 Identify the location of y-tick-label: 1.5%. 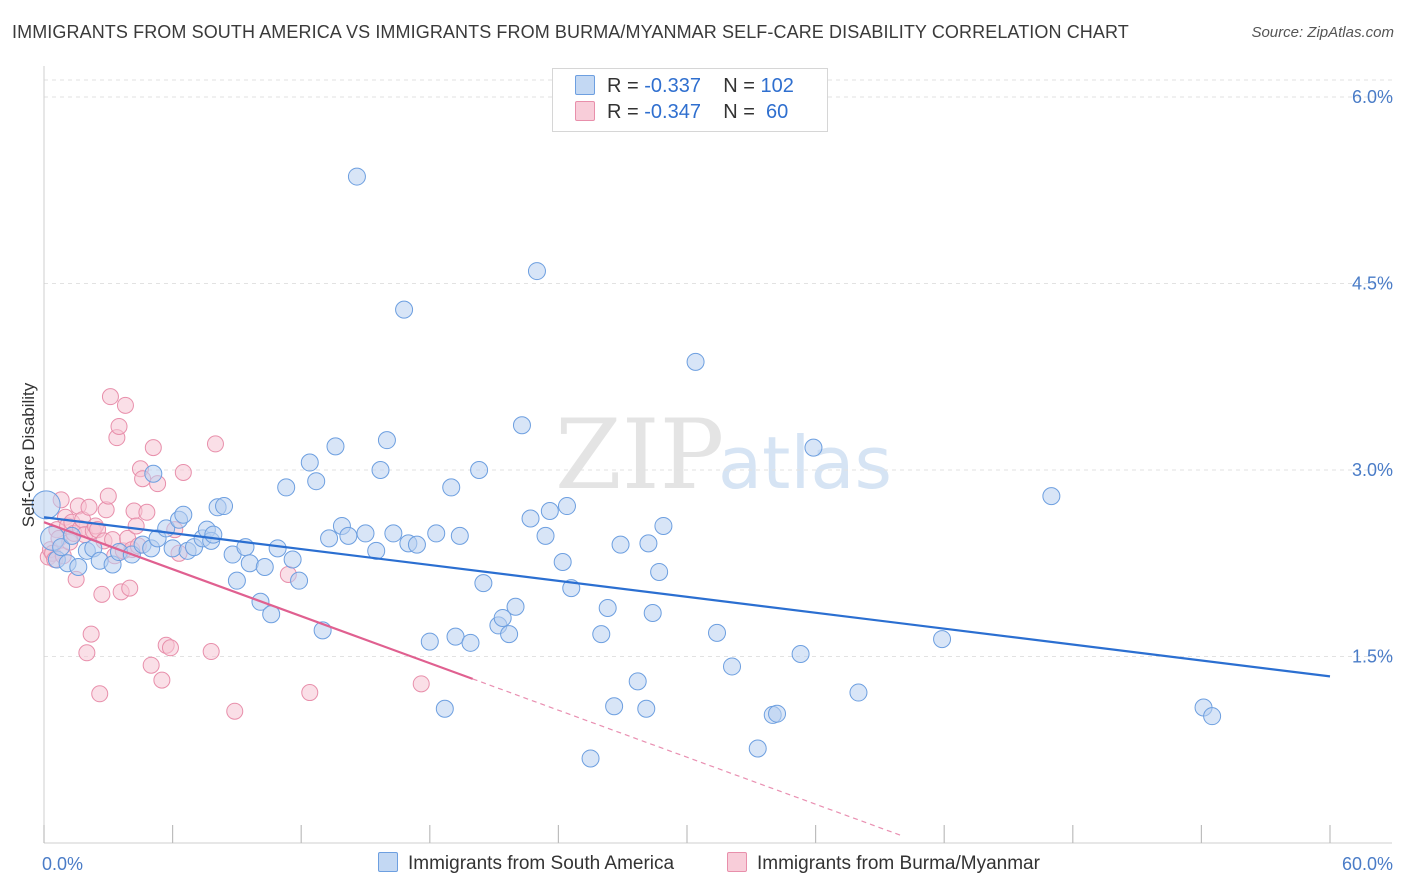
(1372, 657).